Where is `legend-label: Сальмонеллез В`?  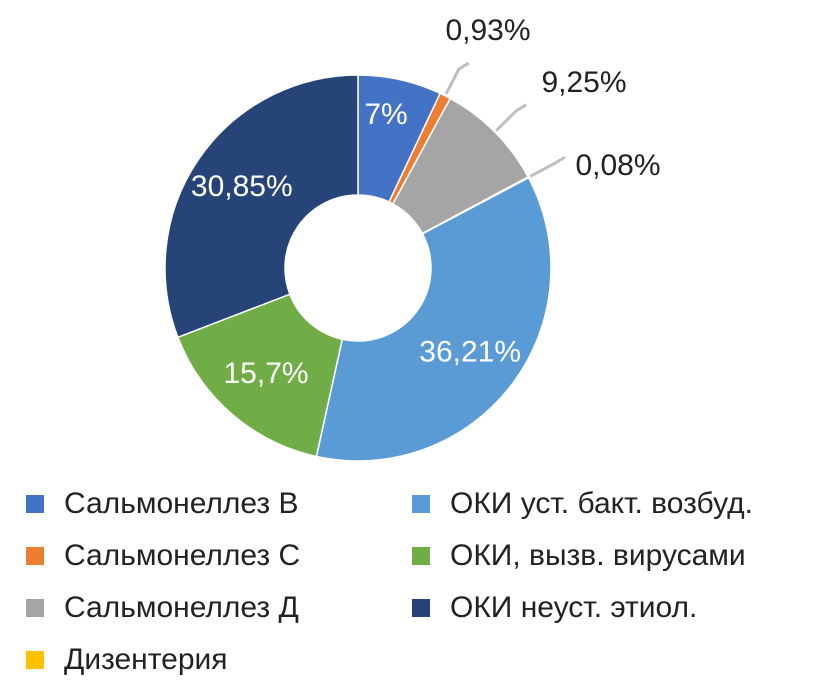 legend-label: Сальмонеллез В is located at coordinates (181, 503).